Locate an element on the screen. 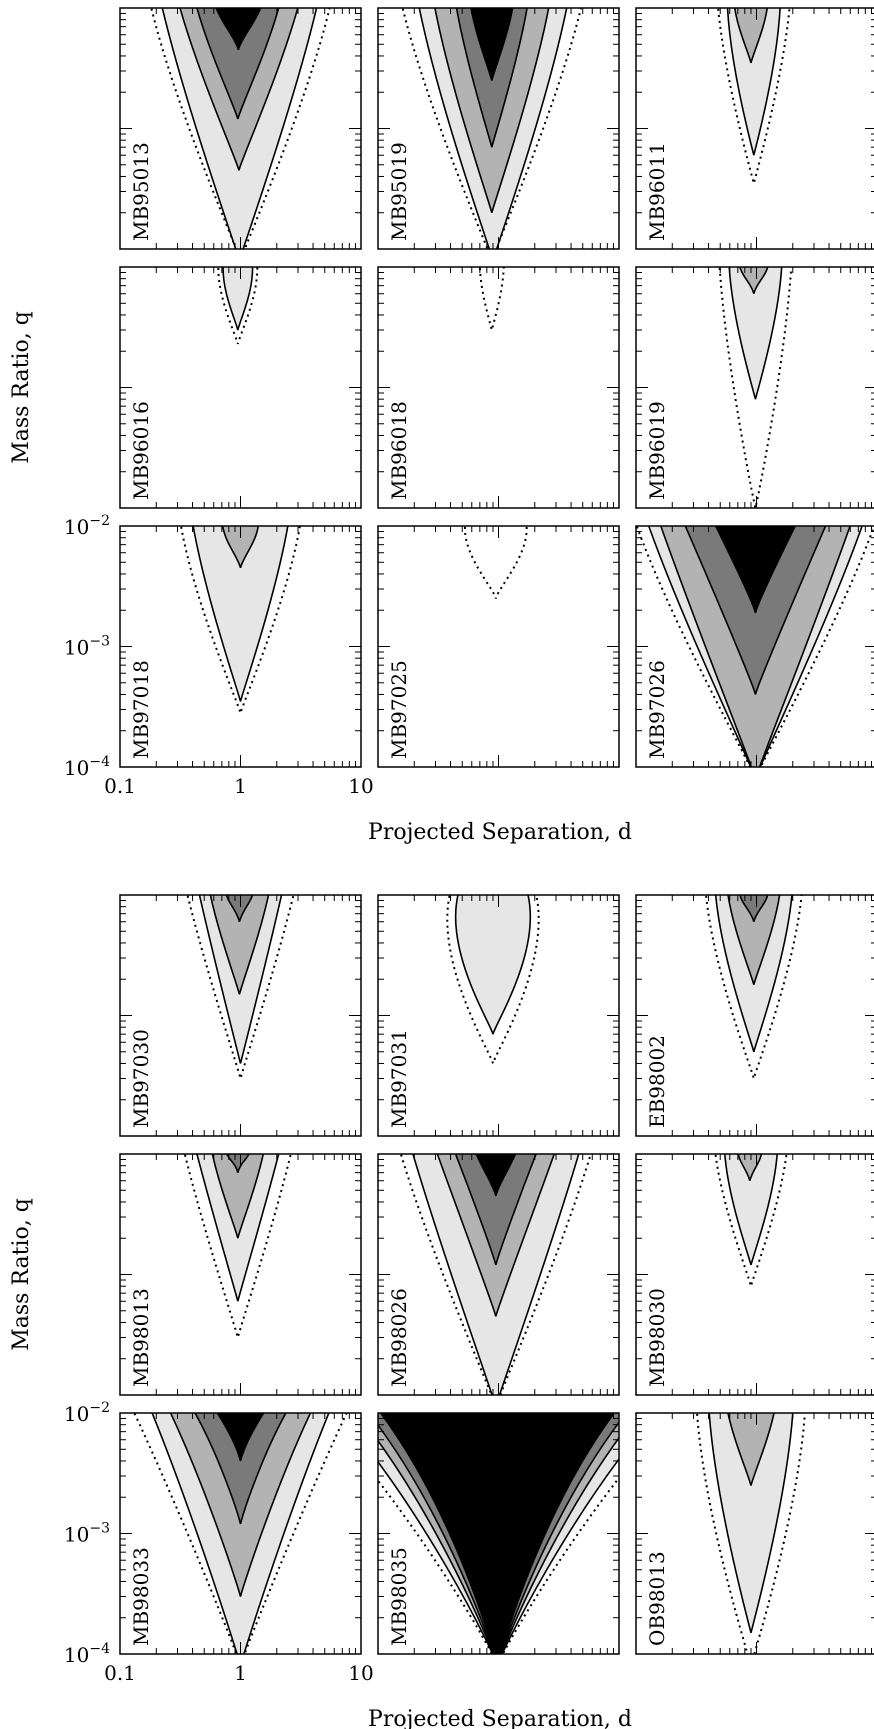  panel-mb96011: MB96011 is located at coordinates (754, 128).